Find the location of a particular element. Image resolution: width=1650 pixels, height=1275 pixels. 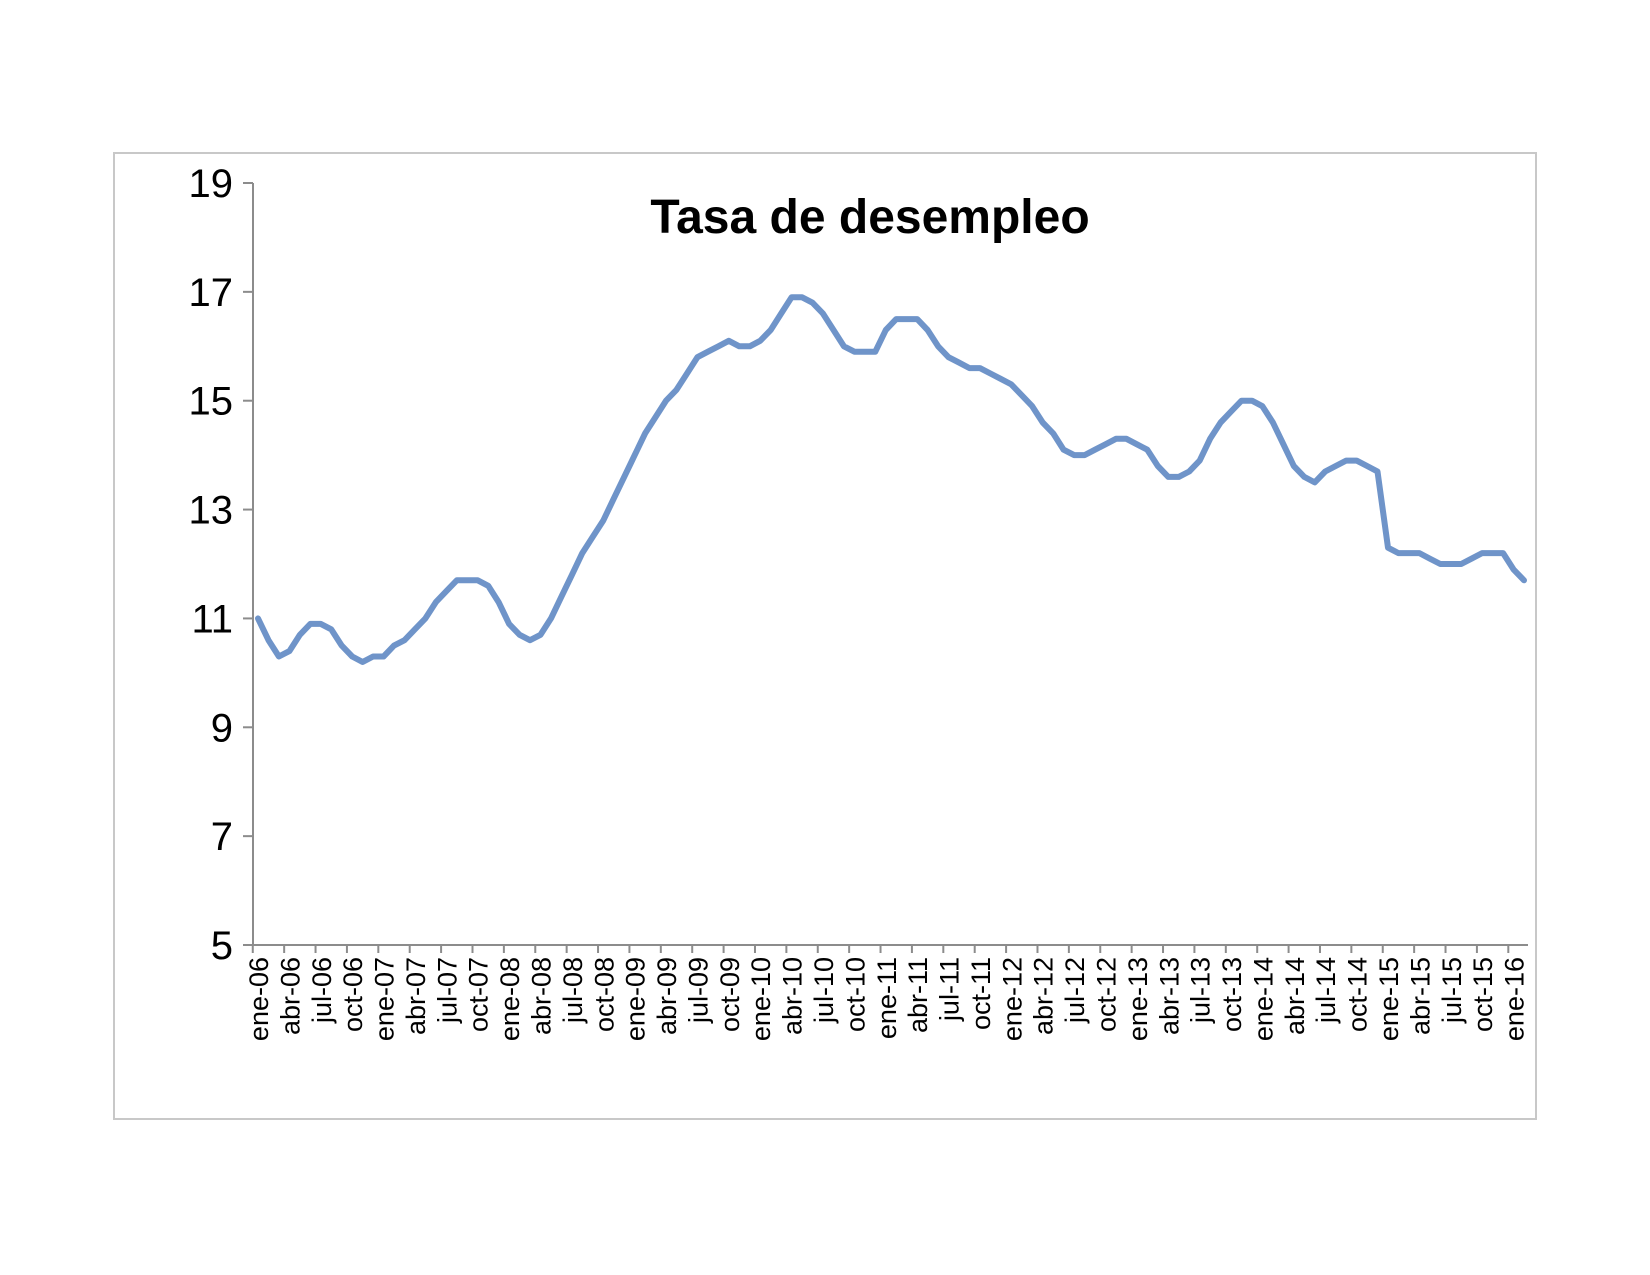

x-tick-label: abr-14 is located at coordinates (1295, 996).